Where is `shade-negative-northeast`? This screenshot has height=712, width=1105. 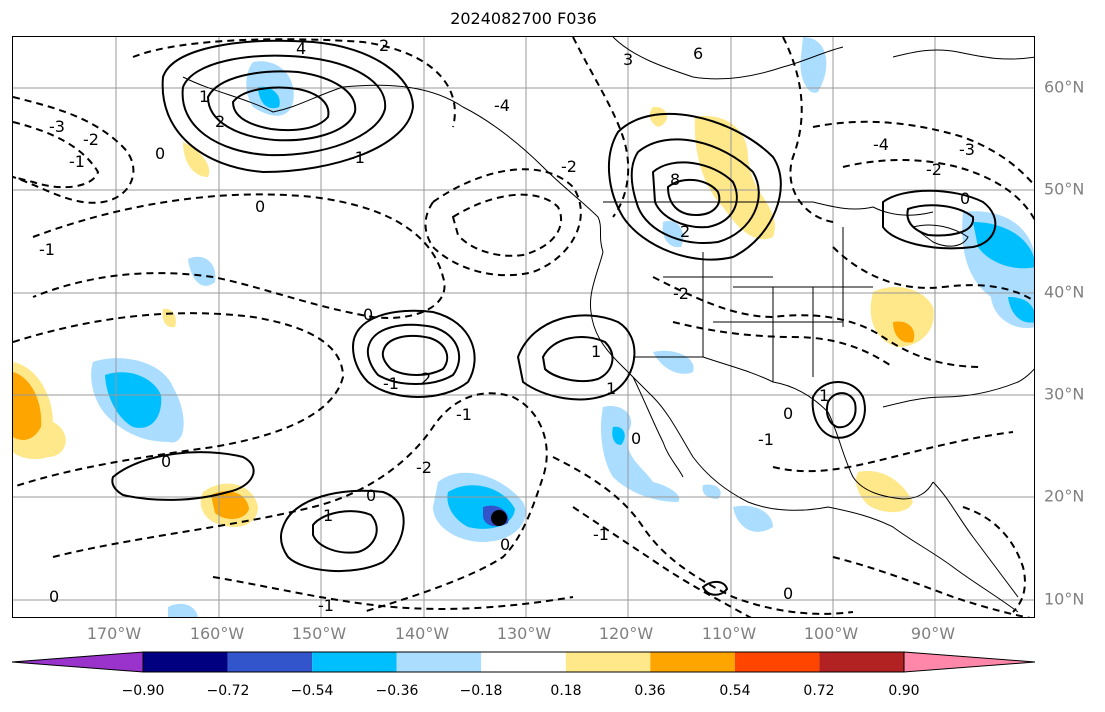 shade-negative-northeast is located at coordinates (813, 65).